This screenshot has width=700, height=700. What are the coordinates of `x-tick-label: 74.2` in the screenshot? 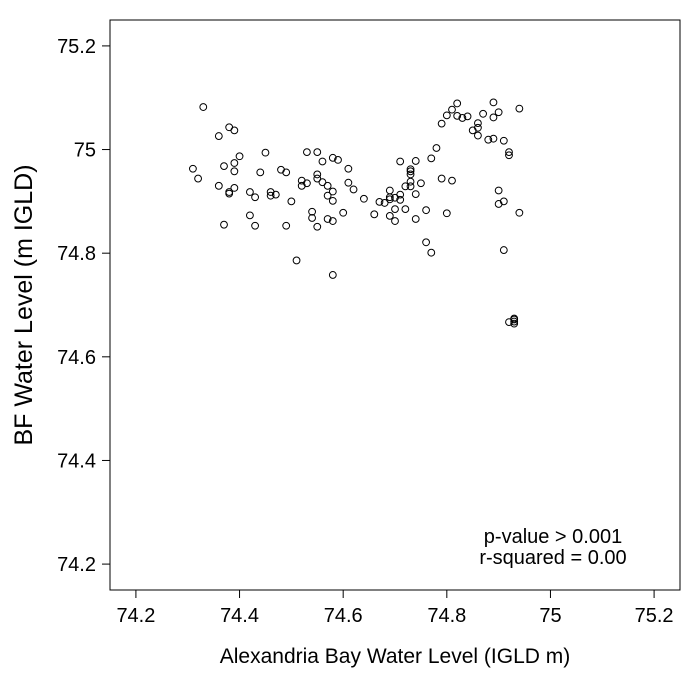 It's located at (135, 616).